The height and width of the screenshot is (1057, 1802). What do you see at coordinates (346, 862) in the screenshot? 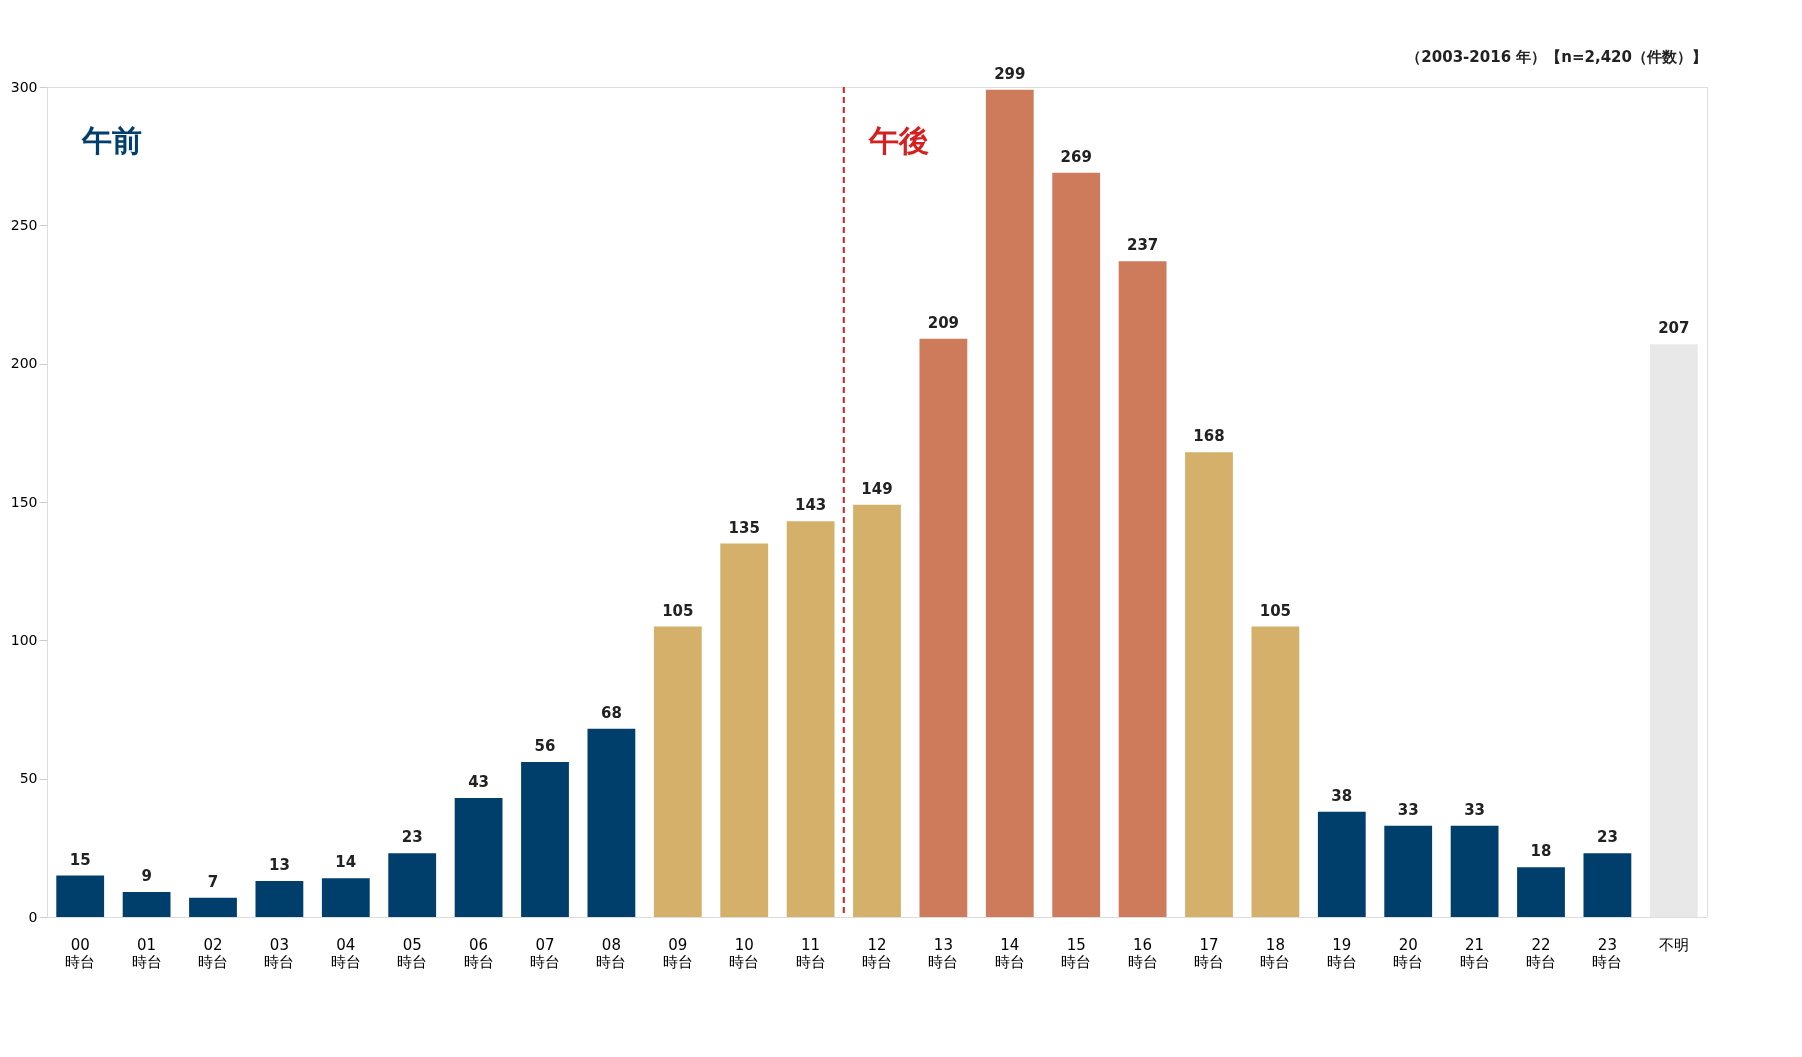
I see `data-label: 14` at bounding box center [346, 862].